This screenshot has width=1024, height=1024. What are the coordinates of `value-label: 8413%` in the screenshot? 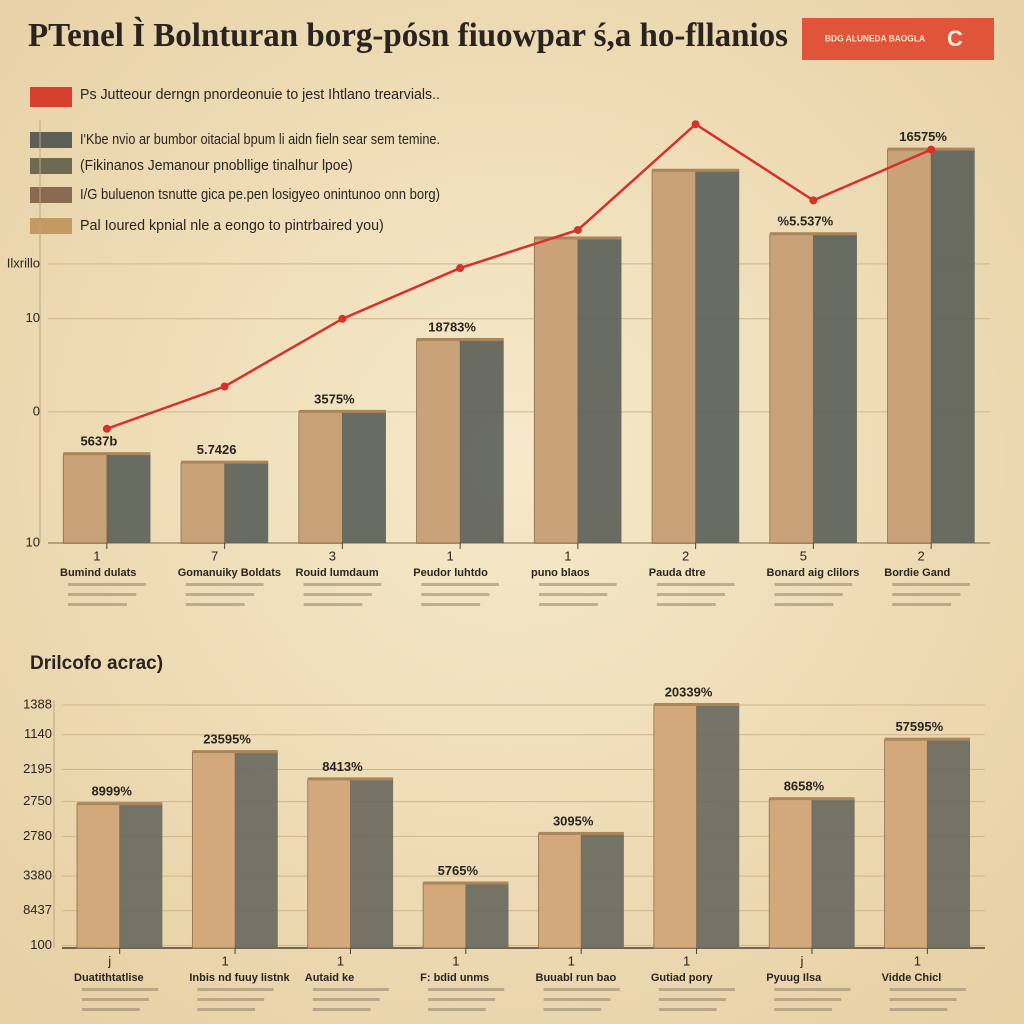 It's located at (342, 766).